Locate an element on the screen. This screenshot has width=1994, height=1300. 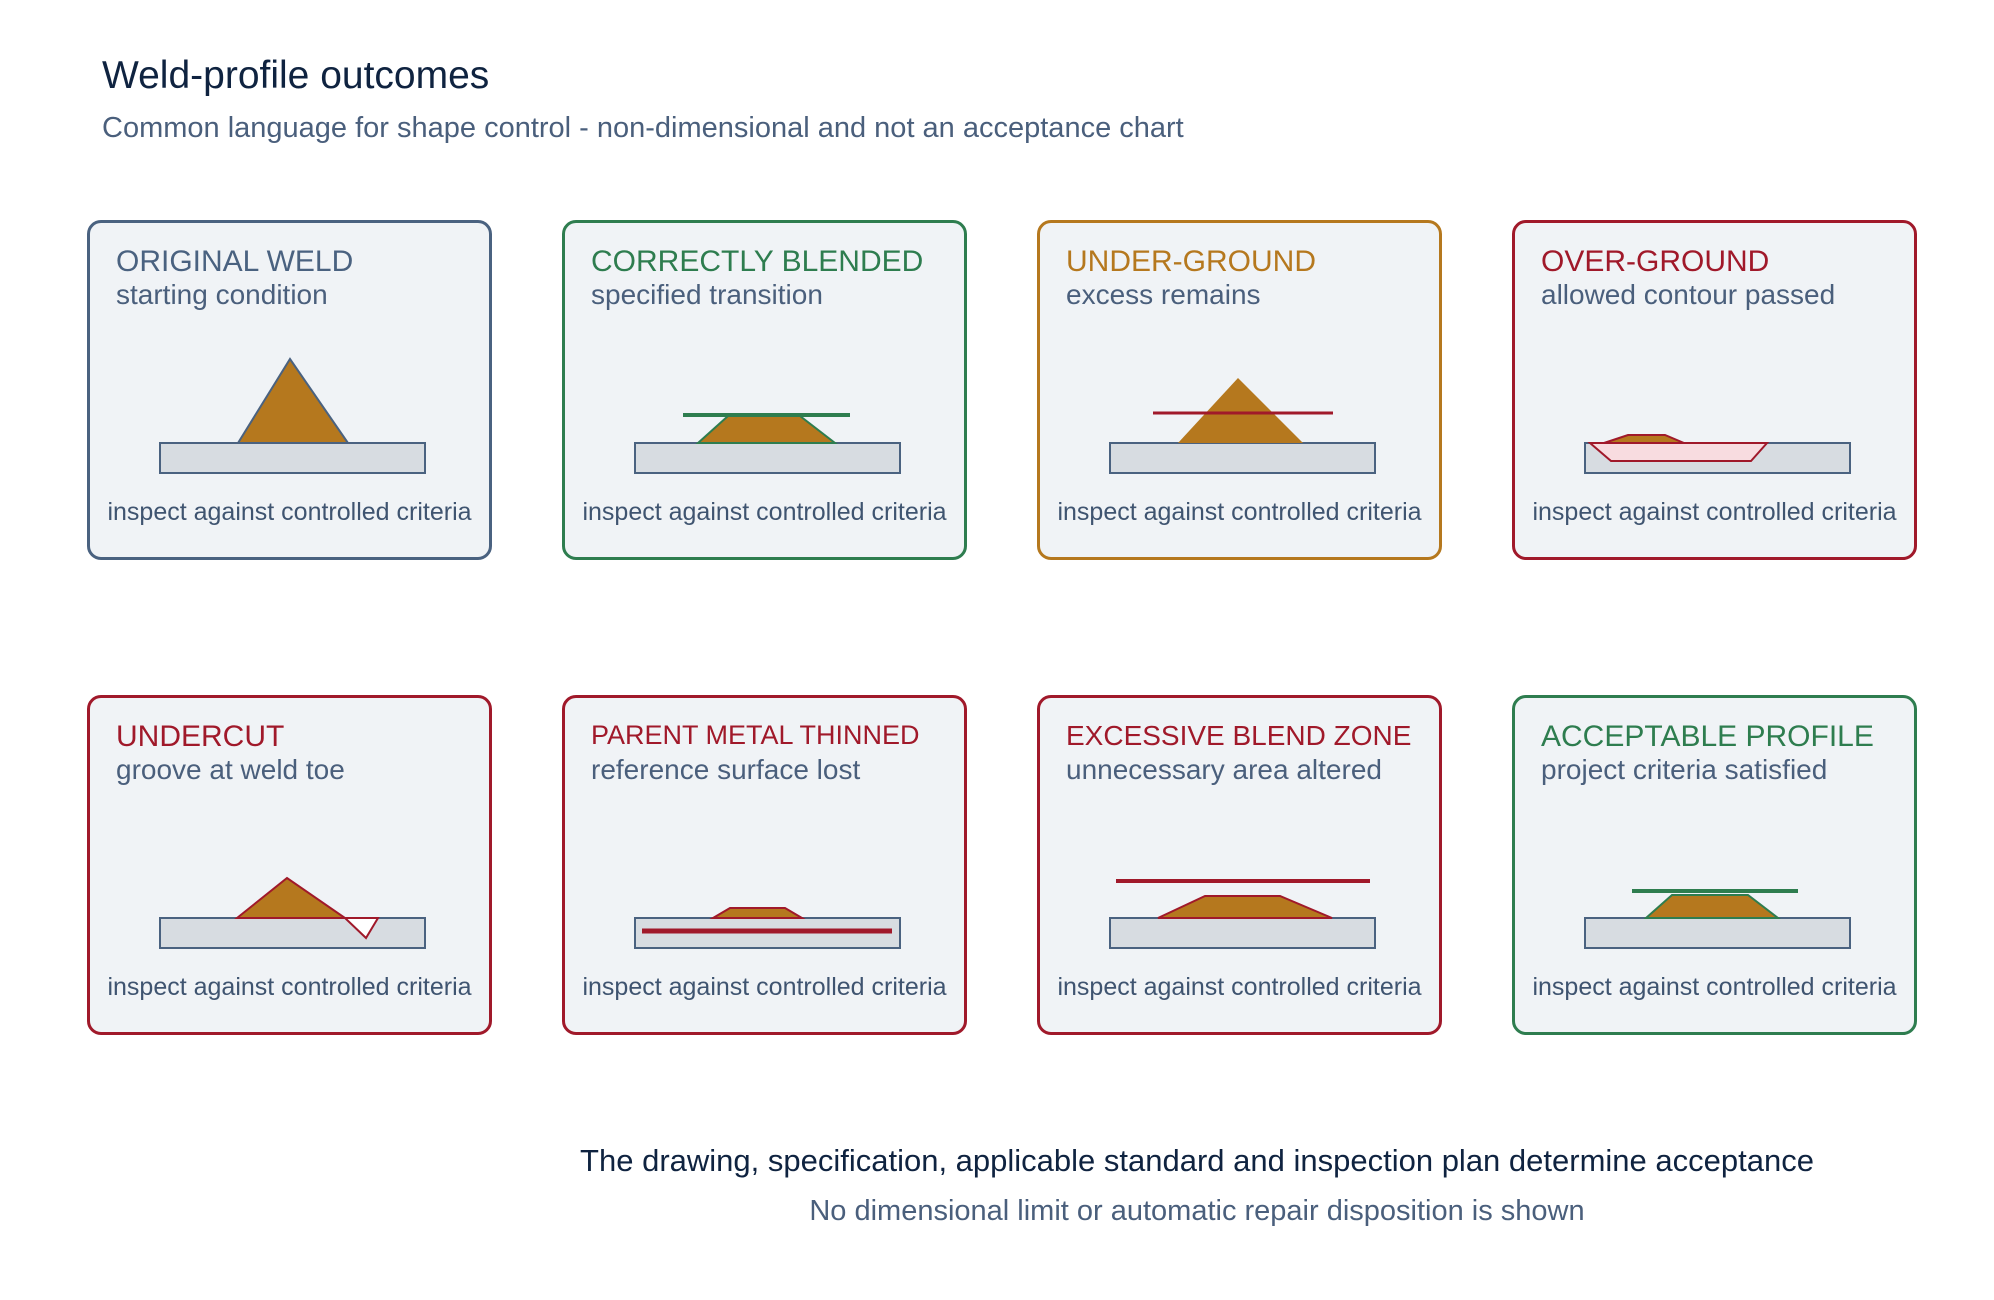
parent-metal-thinned-profile-diagram is located at coordinates (767, 928).